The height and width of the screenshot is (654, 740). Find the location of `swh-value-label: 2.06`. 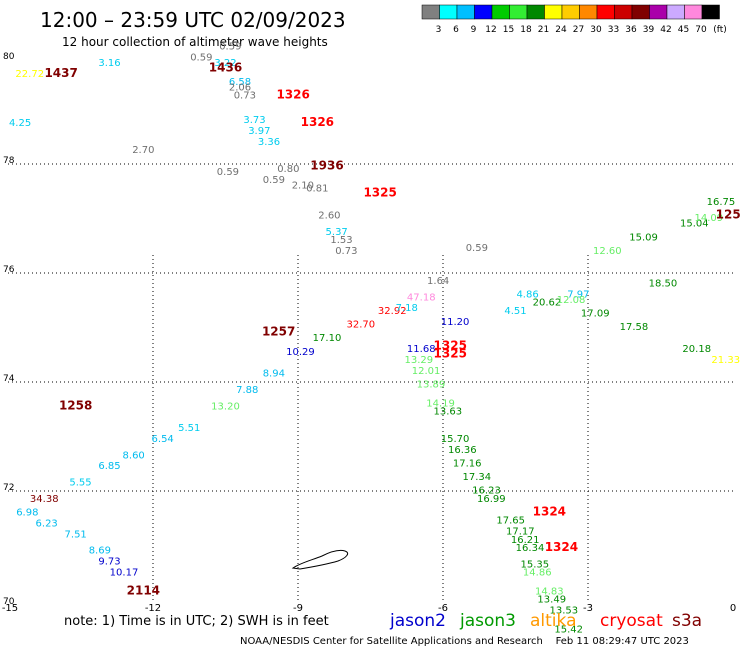

swh-value-label: 2.06 is located at coordinates (240, 87).